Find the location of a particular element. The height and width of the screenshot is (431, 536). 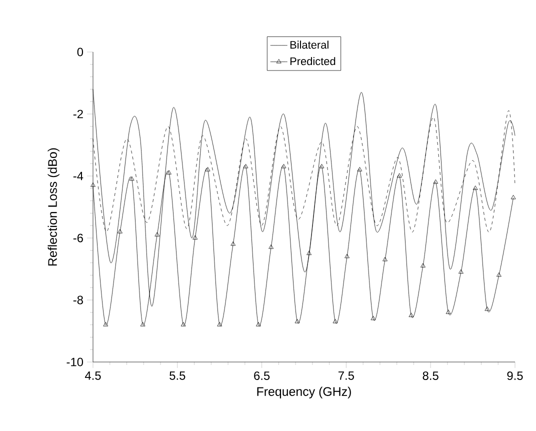

x-tick-label: 9.5 is located at coordinates (515, 376).